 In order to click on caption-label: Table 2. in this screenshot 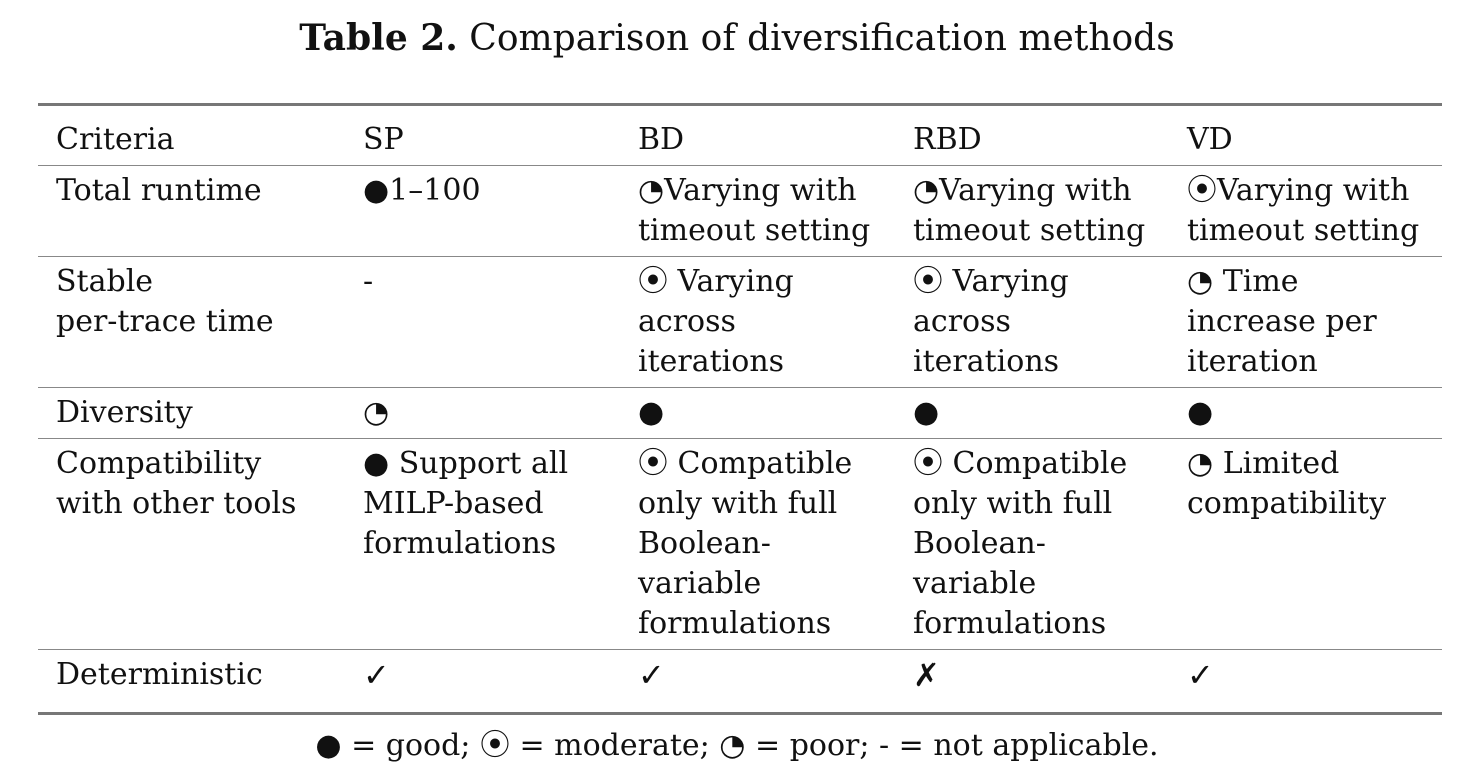, I will do `click(378, 38)`.